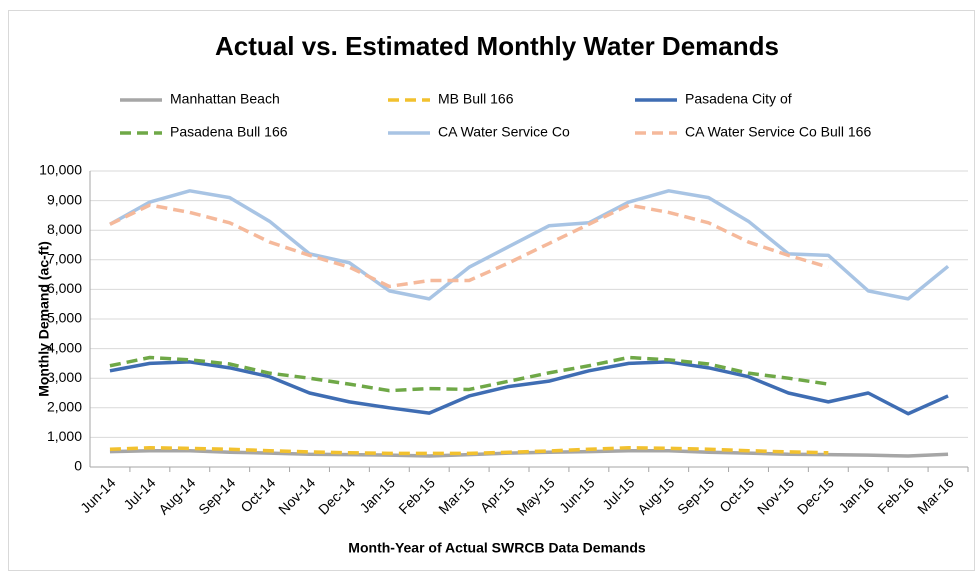 The height and width of the screenshot is (573, 978). What do you see at coordinates (64, 259) in the screenshot?
I see `y-tick-label: 7,000` at bounding box center [64, 259].